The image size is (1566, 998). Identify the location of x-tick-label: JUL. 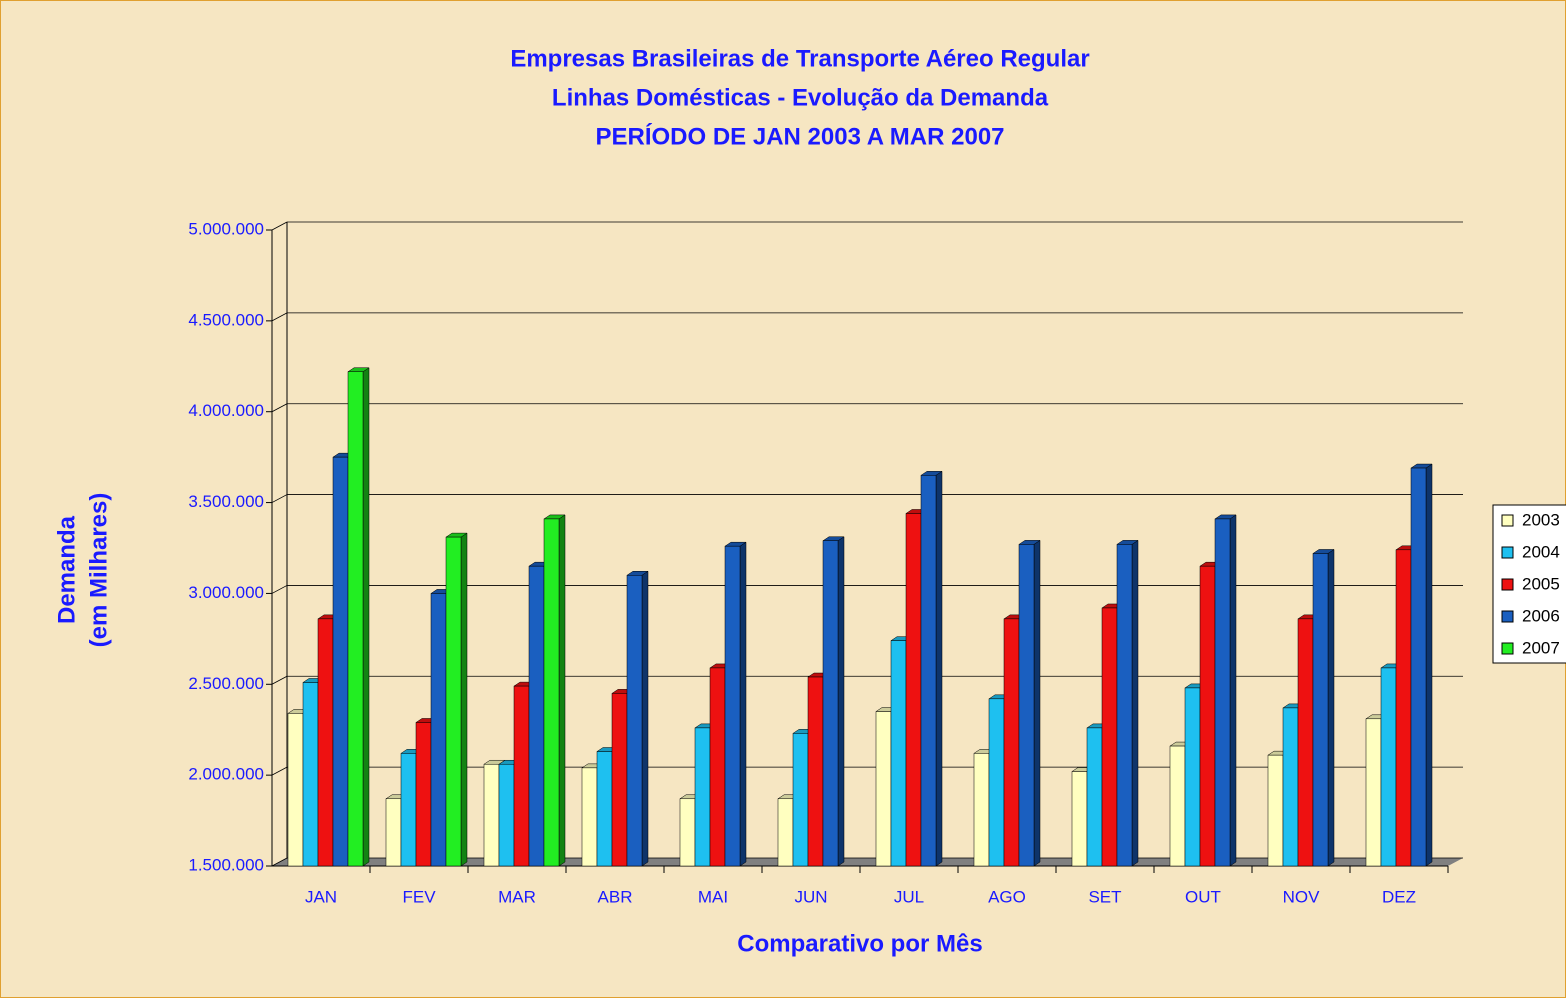
(909, 896).